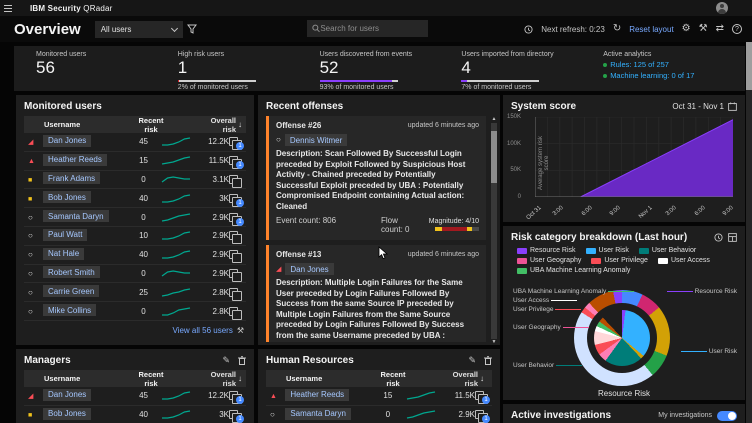 The height and width of the screenshot is (423, 752). What do you see at coordinates (135, 311) in the screenshot?
I see `table-row: ○ Mike Collins 0 2.8K` at bounding box center [135, 311].